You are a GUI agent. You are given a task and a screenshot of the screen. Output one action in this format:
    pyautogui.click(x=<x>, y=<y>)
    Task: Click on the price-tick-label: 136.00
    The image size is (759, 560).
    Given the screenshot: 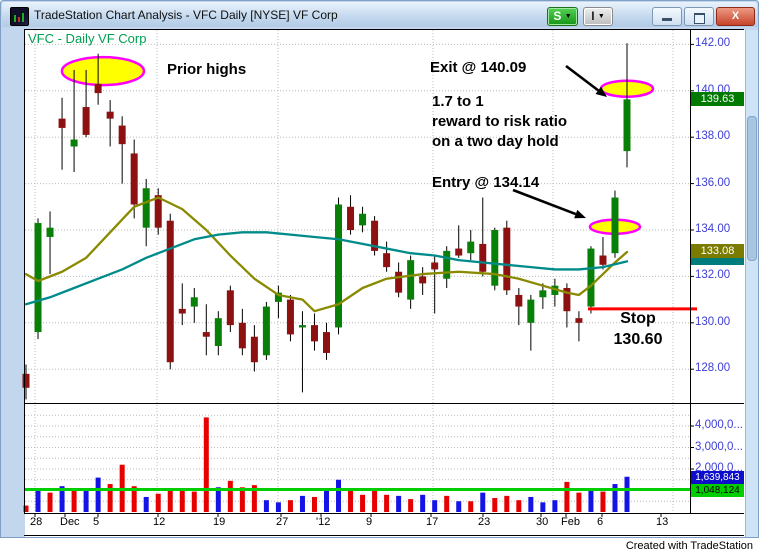 What is the action you would take?
    pyautogui.click(x=713, y=182)
    